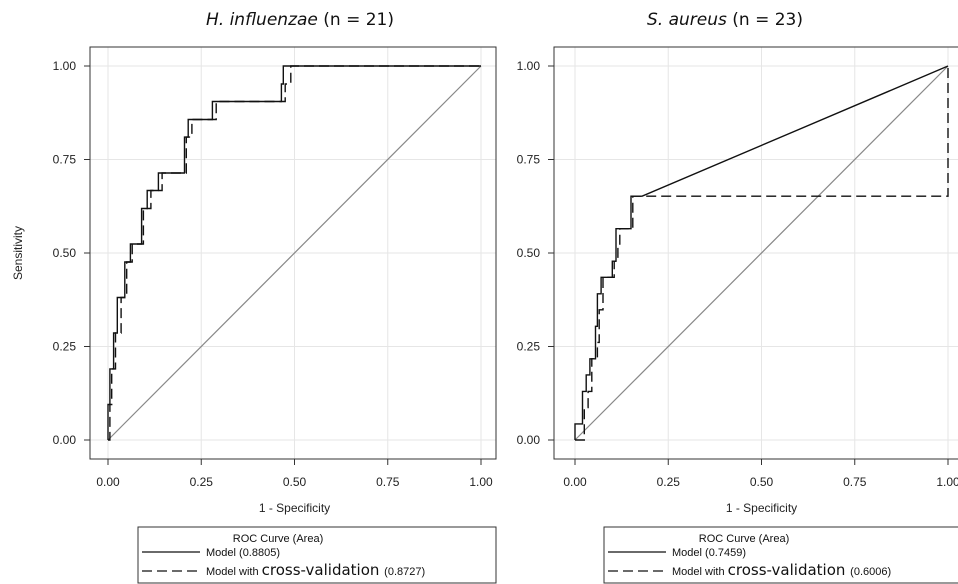  What do you see at coordinates (262, 20) in the screenshot?
I see `chart-title-organism: H. influenzae` at bounding box center [262, 20].